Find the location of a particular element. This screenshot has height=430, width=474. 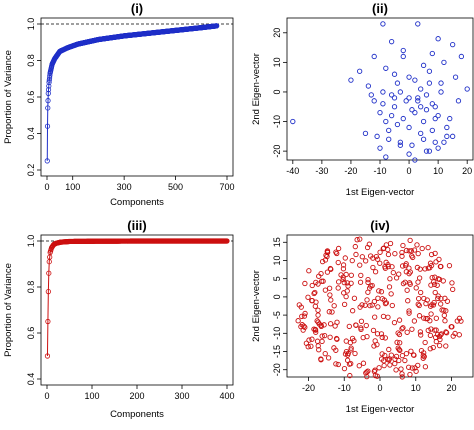

series-group-iv is located at coordinates (379, 308).